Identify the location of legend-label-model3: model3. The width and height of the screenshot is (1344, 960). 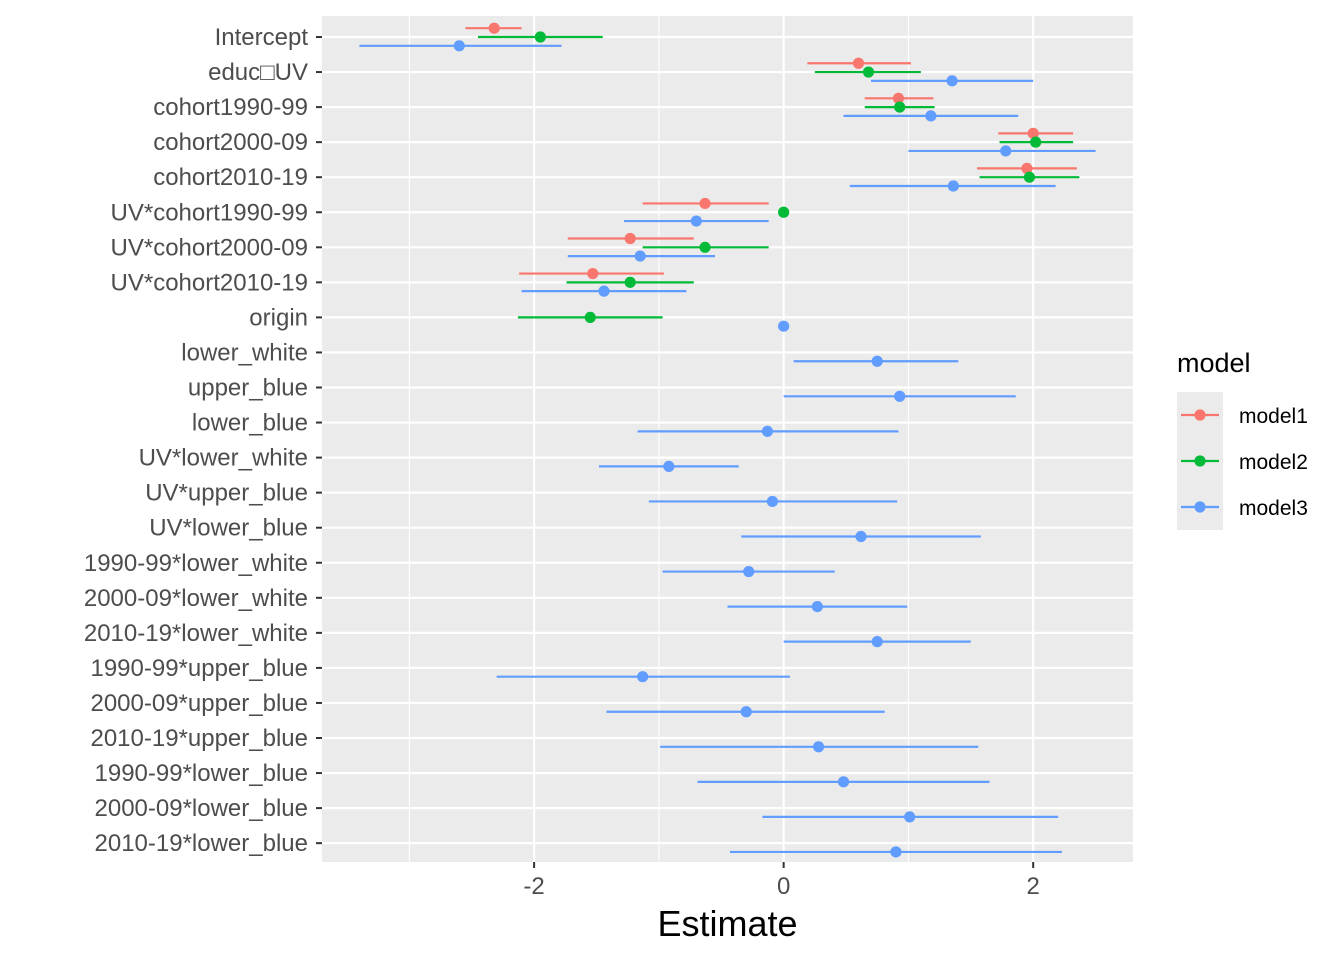
(1273, 508).